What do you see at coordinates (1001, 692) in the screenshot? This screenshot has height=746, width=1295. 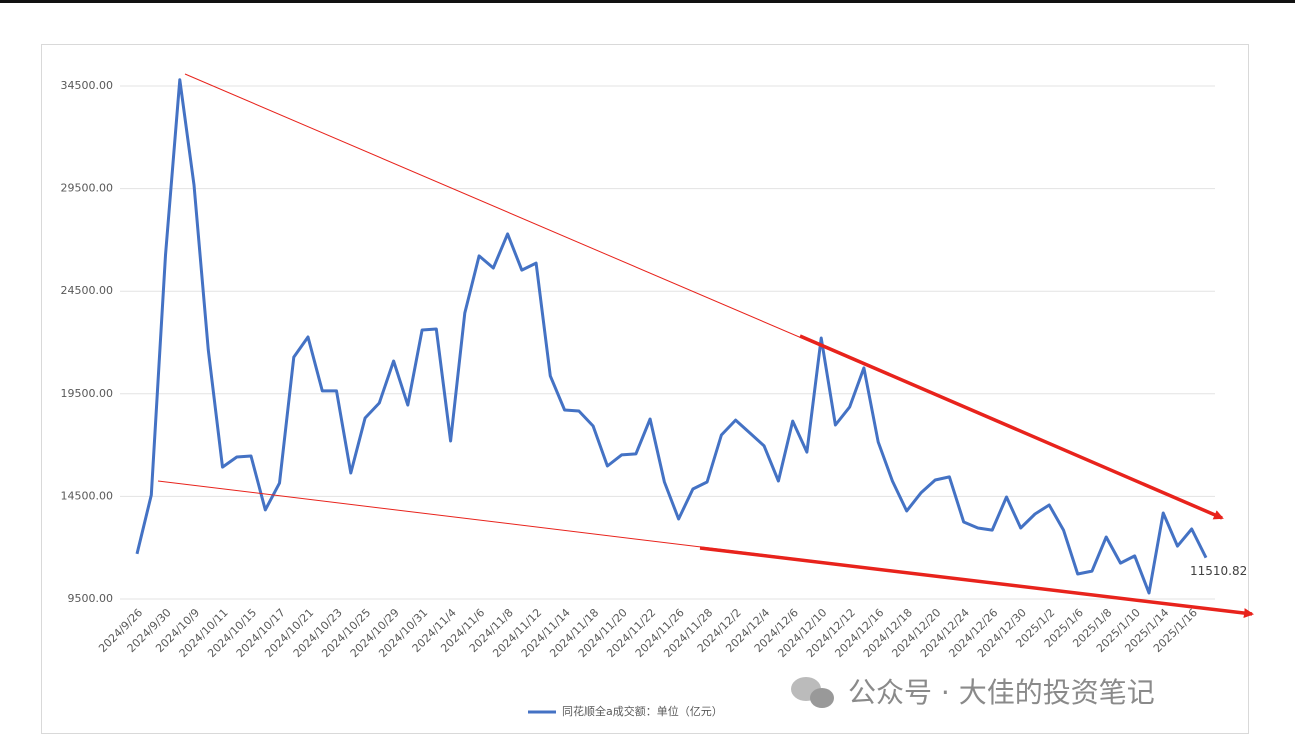 I see `watermark-text: 公众号 · 大佳的投资笔记` at bounding box center [1001, 692].